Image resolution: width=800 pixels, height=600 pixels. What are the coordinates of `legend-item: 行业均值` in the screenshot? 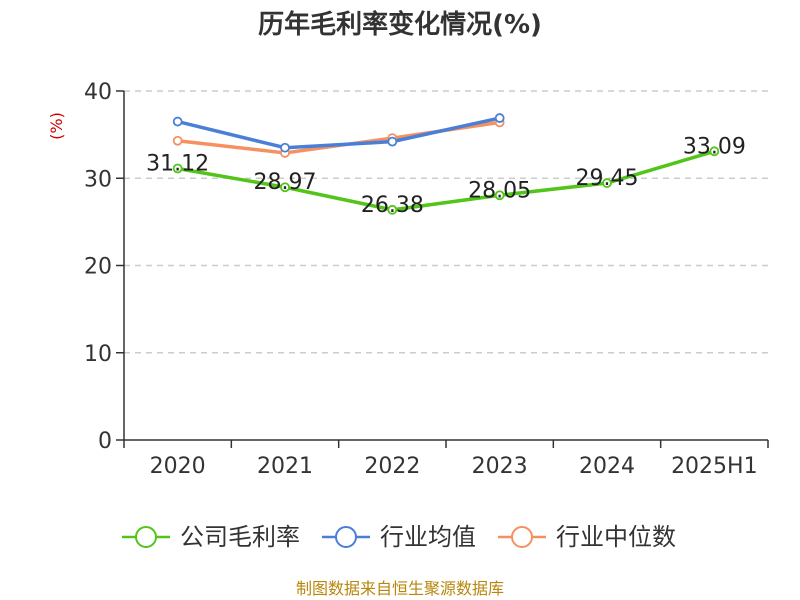 It's located at (399, 537).